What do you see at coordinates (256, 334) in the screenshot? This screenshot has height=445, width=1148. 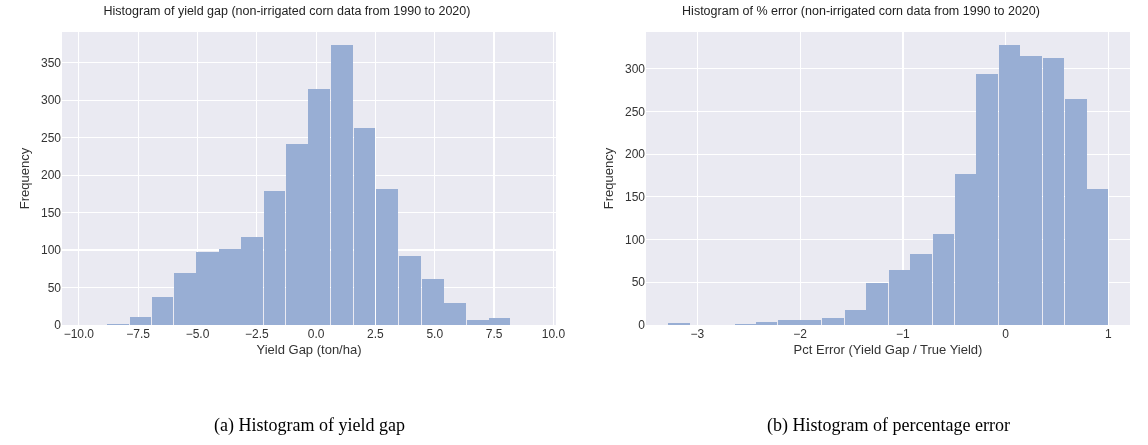 I see `x-tick-label: −2.5` at bounding box center [256, 334].